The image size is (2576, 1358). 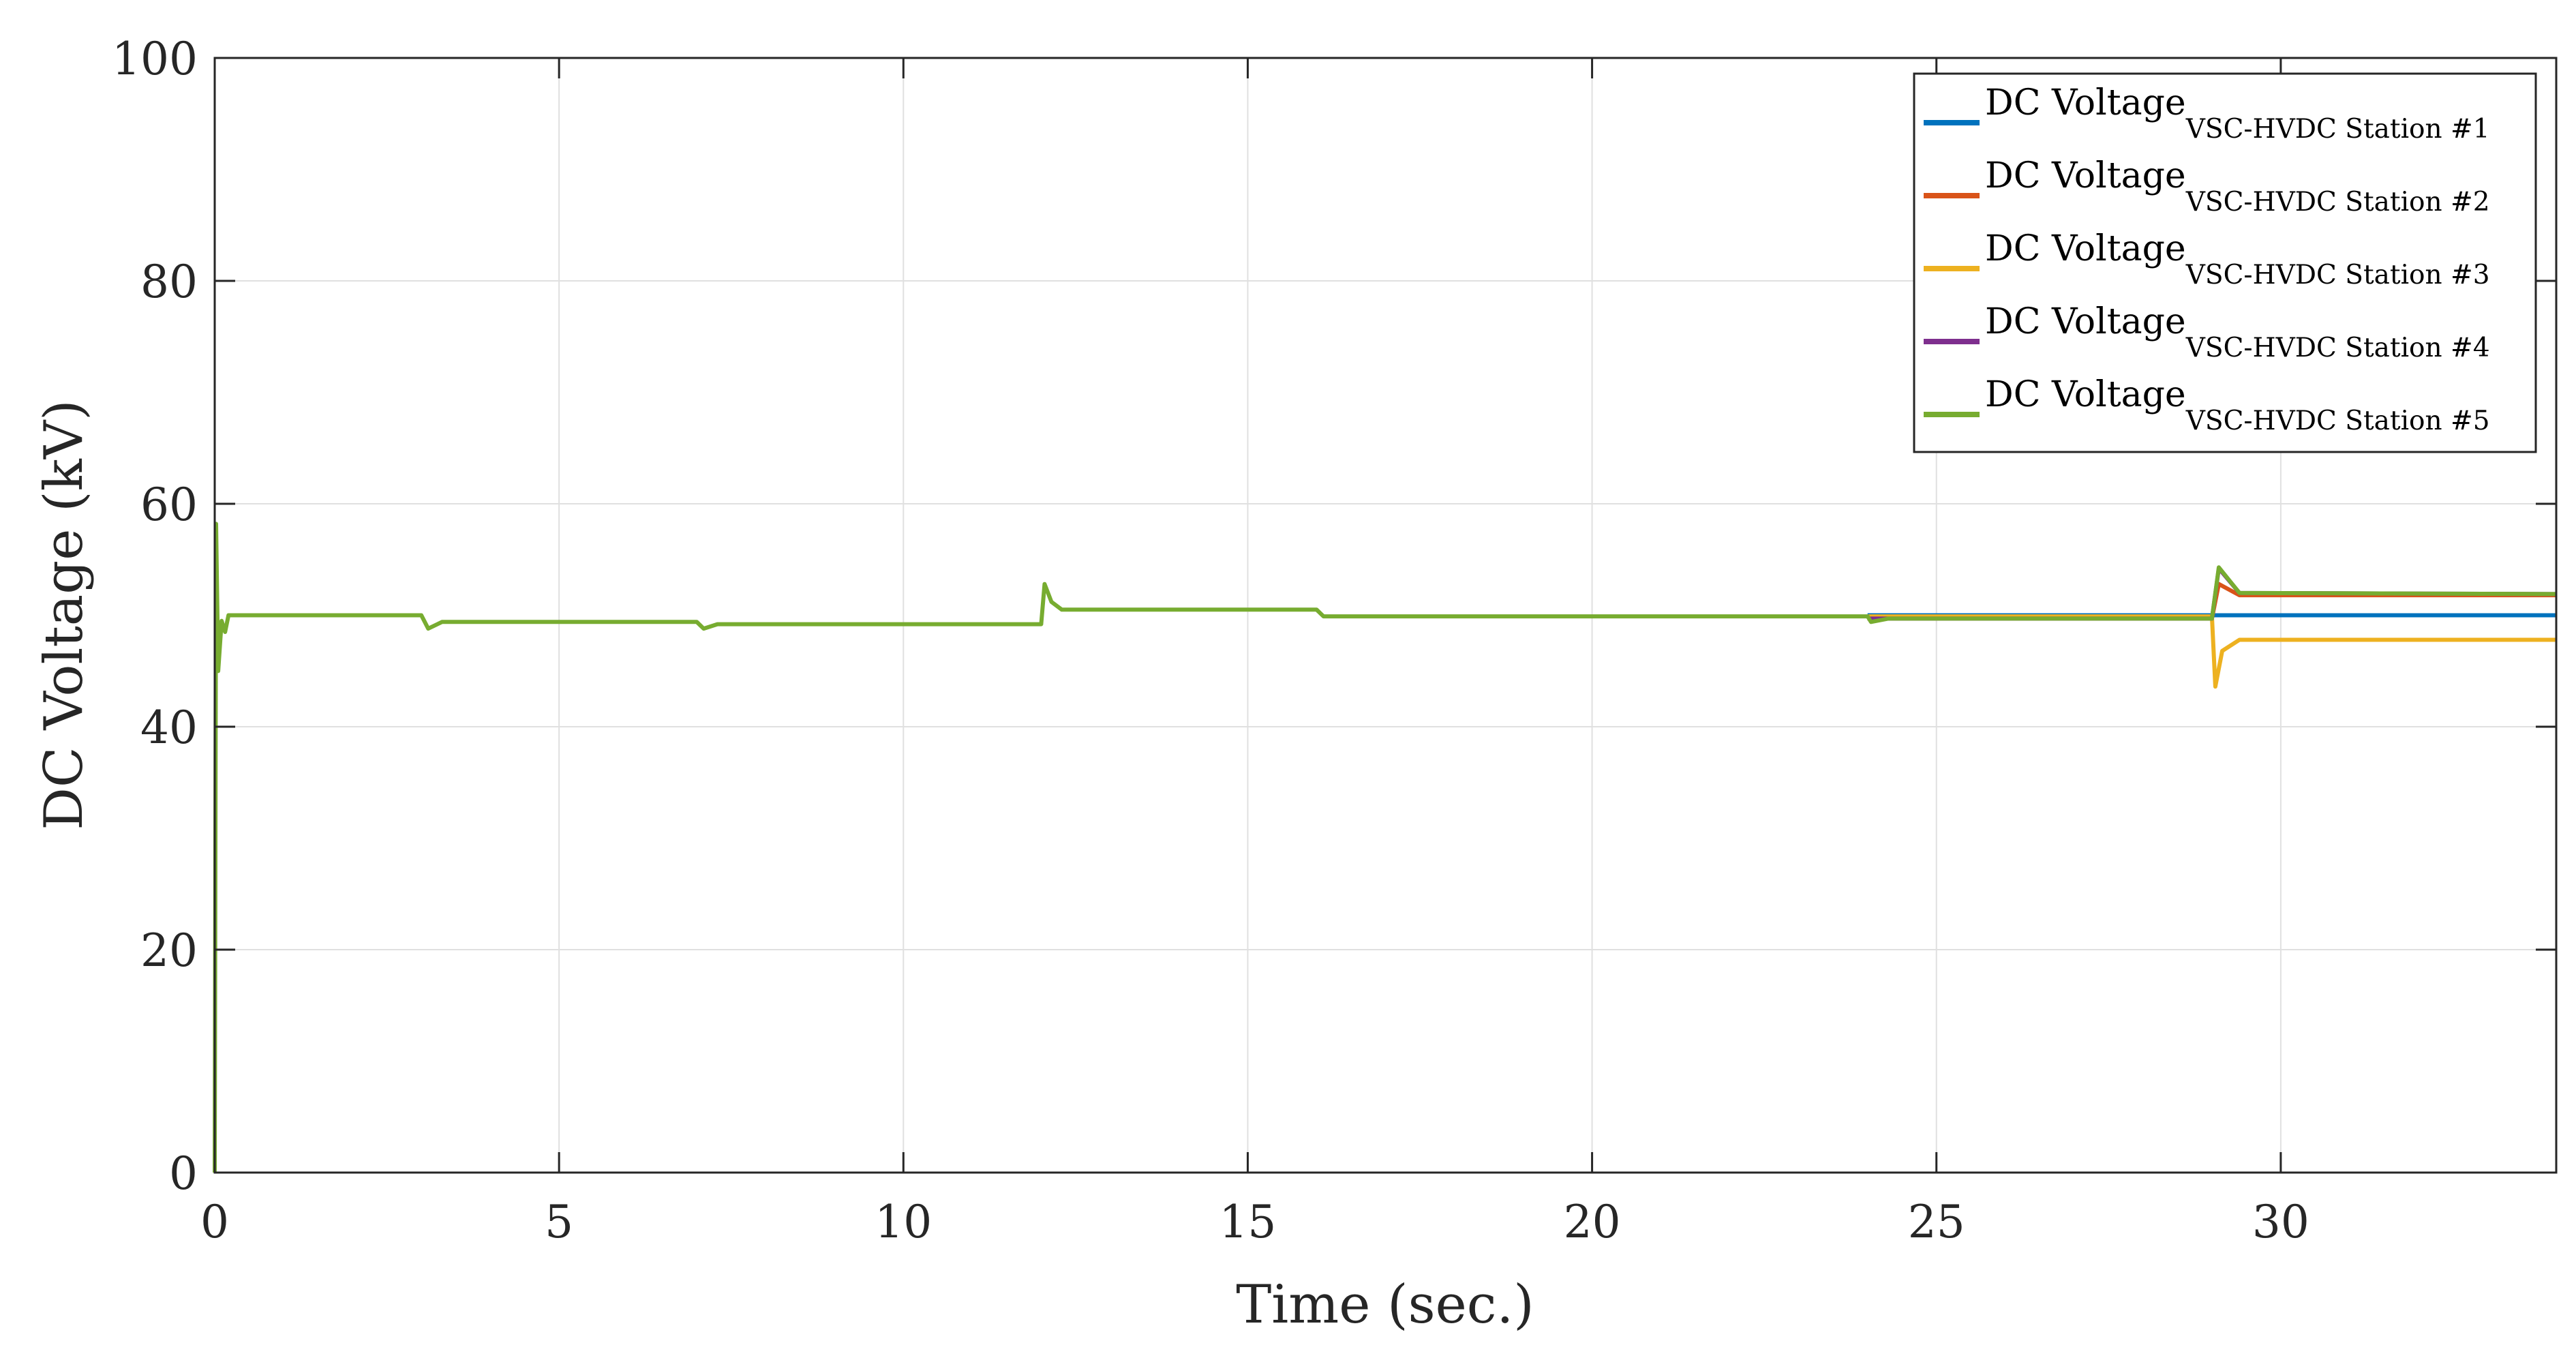 I want to click on x-tick-label: 20, so click(x=1593, y=1222).